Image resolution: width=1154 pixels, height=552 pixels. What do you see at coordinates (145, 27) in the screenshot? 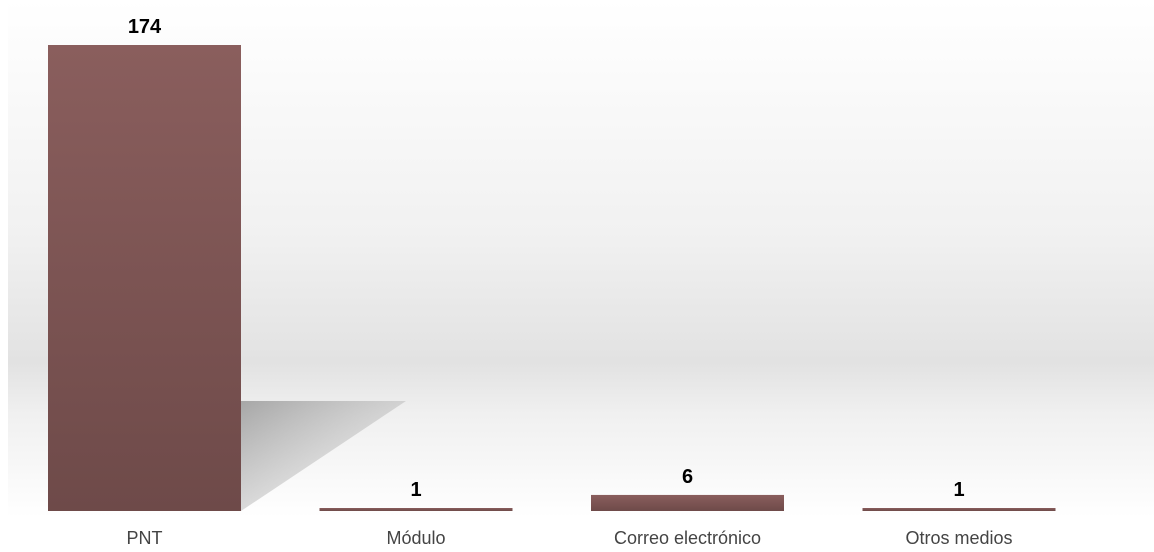
I see `value-label-0: 174` at bounding box center [145, 27].